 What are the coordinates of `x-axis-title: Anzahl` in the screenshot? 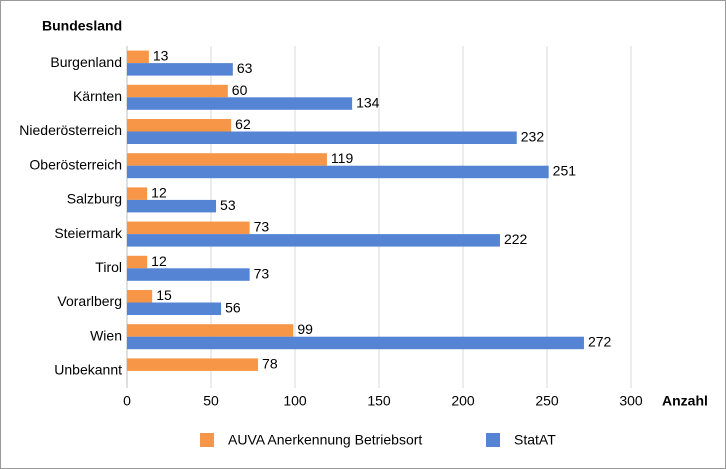 It's located at (685, 401).